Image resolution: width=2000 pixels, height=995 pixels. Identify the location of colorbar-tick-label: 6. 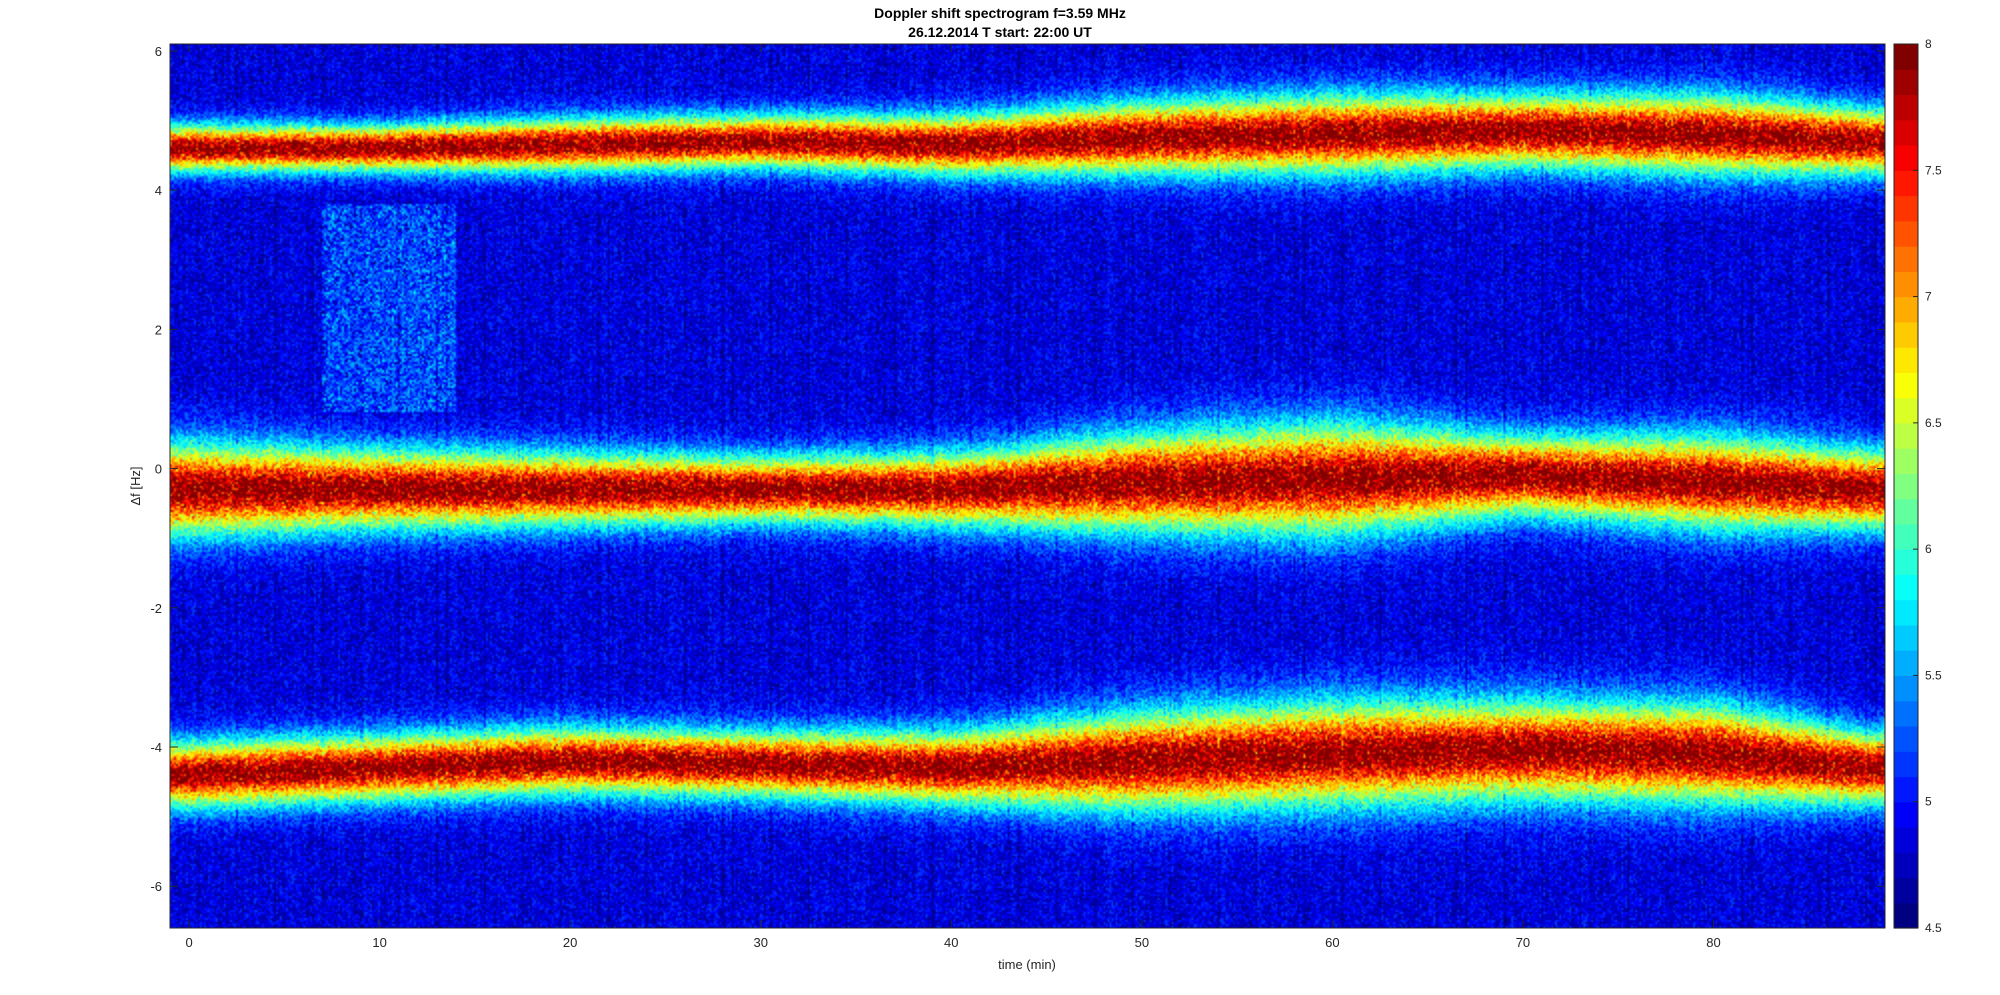
(1928, 549).